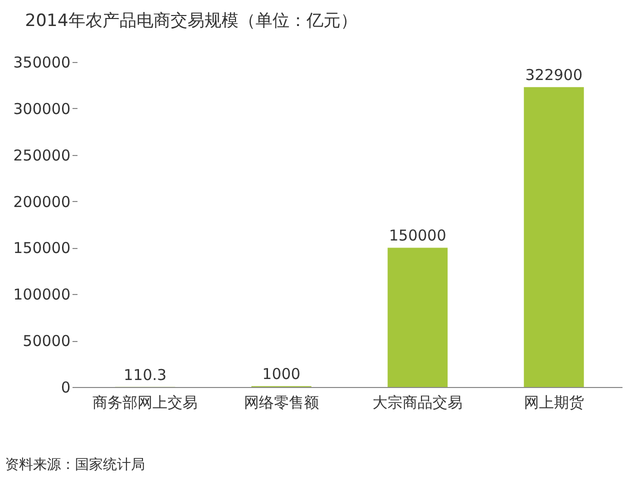 The width and height of the screenshot is (640, 493). Describe the element at coordinates (41, 201) in the screenshot. I see `y-tick-label: 200000` at that location.